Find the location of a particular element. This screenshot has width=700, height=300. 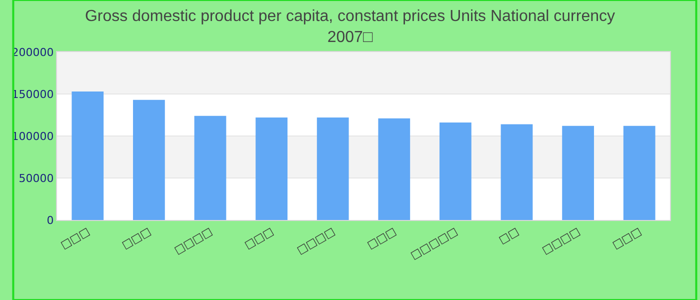

y-tick-label: 50000 is located at coordinates (36, 178).